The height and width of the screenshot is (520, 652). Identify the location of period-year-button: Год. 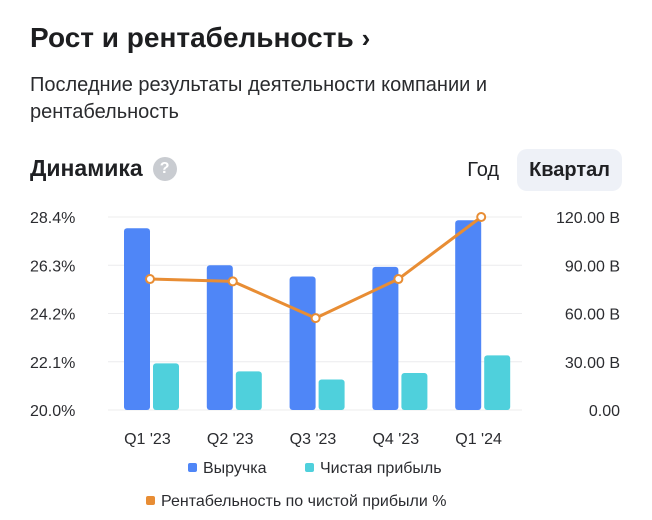
(483, 169).